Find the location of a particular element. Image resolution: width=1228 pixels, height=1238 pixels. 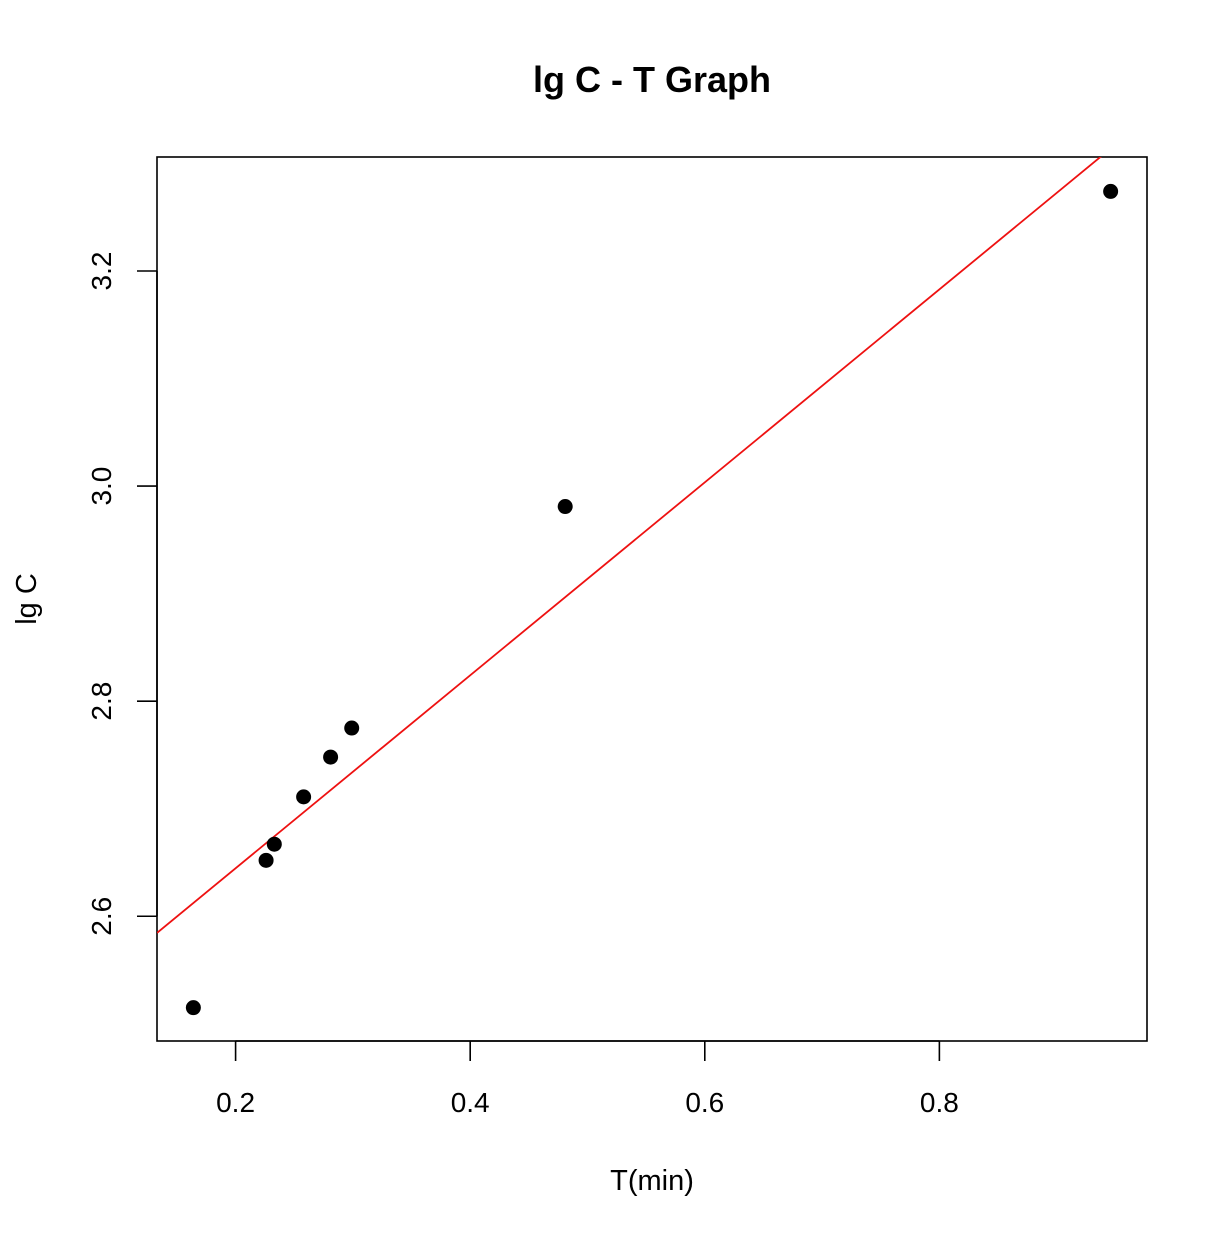

y-tick-label-1: 2.6 is located at coordinates (101, 916).